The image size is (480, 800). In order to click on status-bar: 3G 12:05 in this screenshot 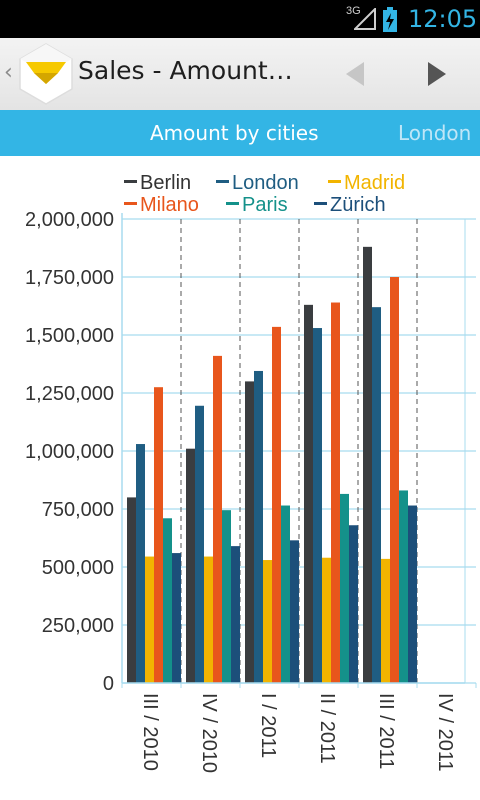, I will do `click(240, 19)`.